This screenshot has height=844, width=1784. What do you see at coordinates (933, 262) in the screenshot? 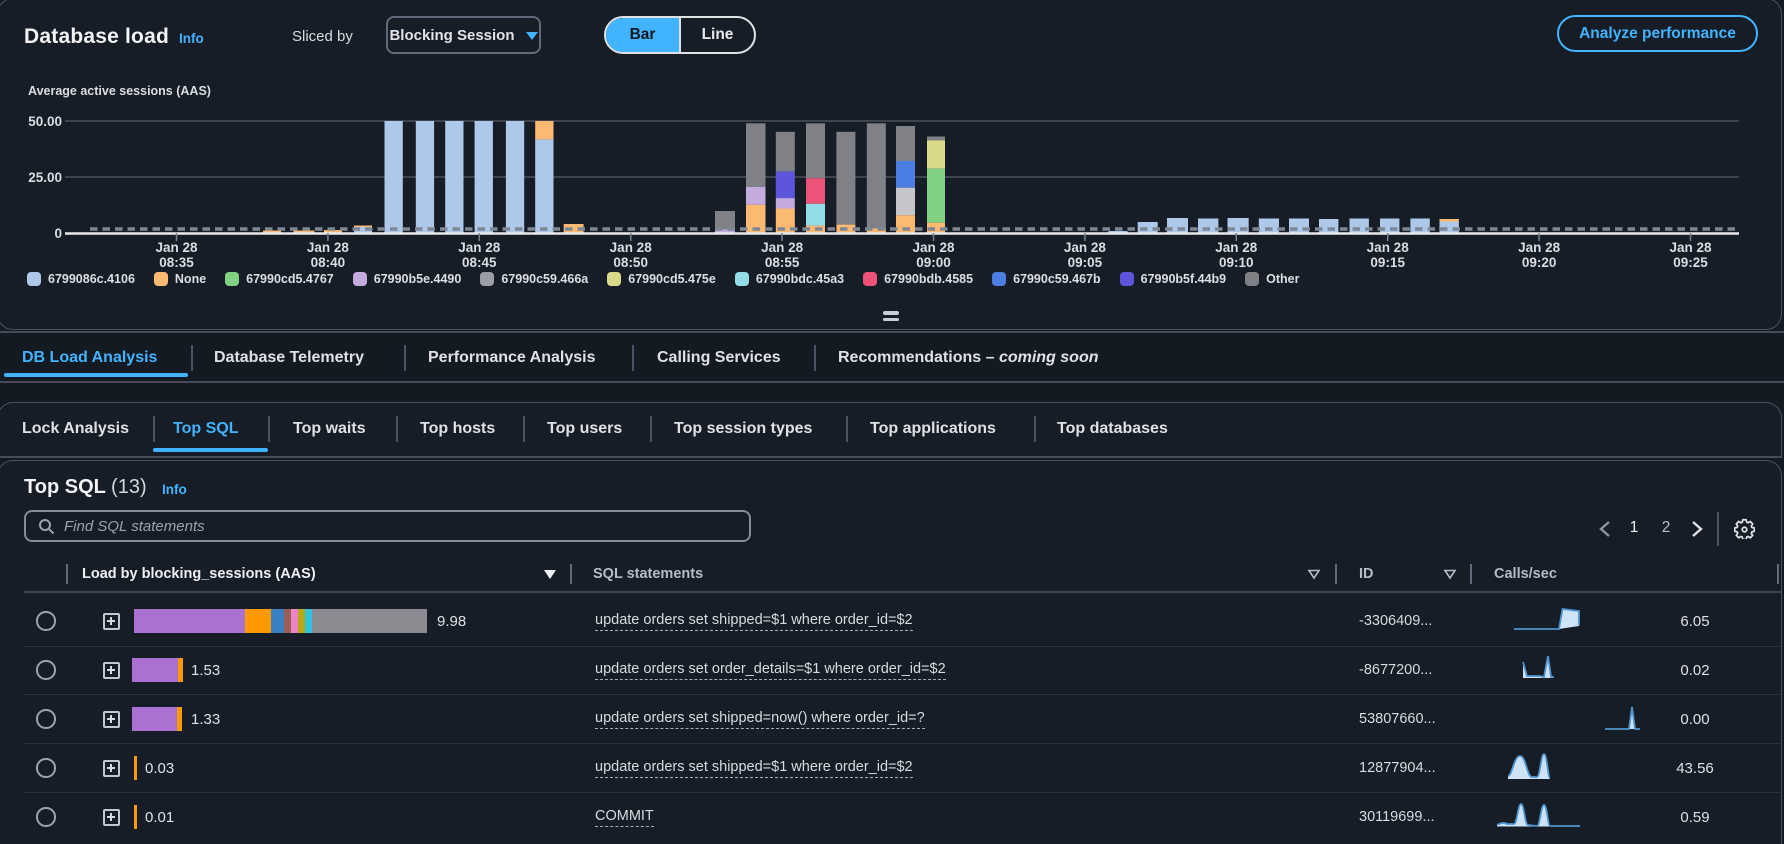
I see `svg-text: 09:00` at bounding box center [933, 262].